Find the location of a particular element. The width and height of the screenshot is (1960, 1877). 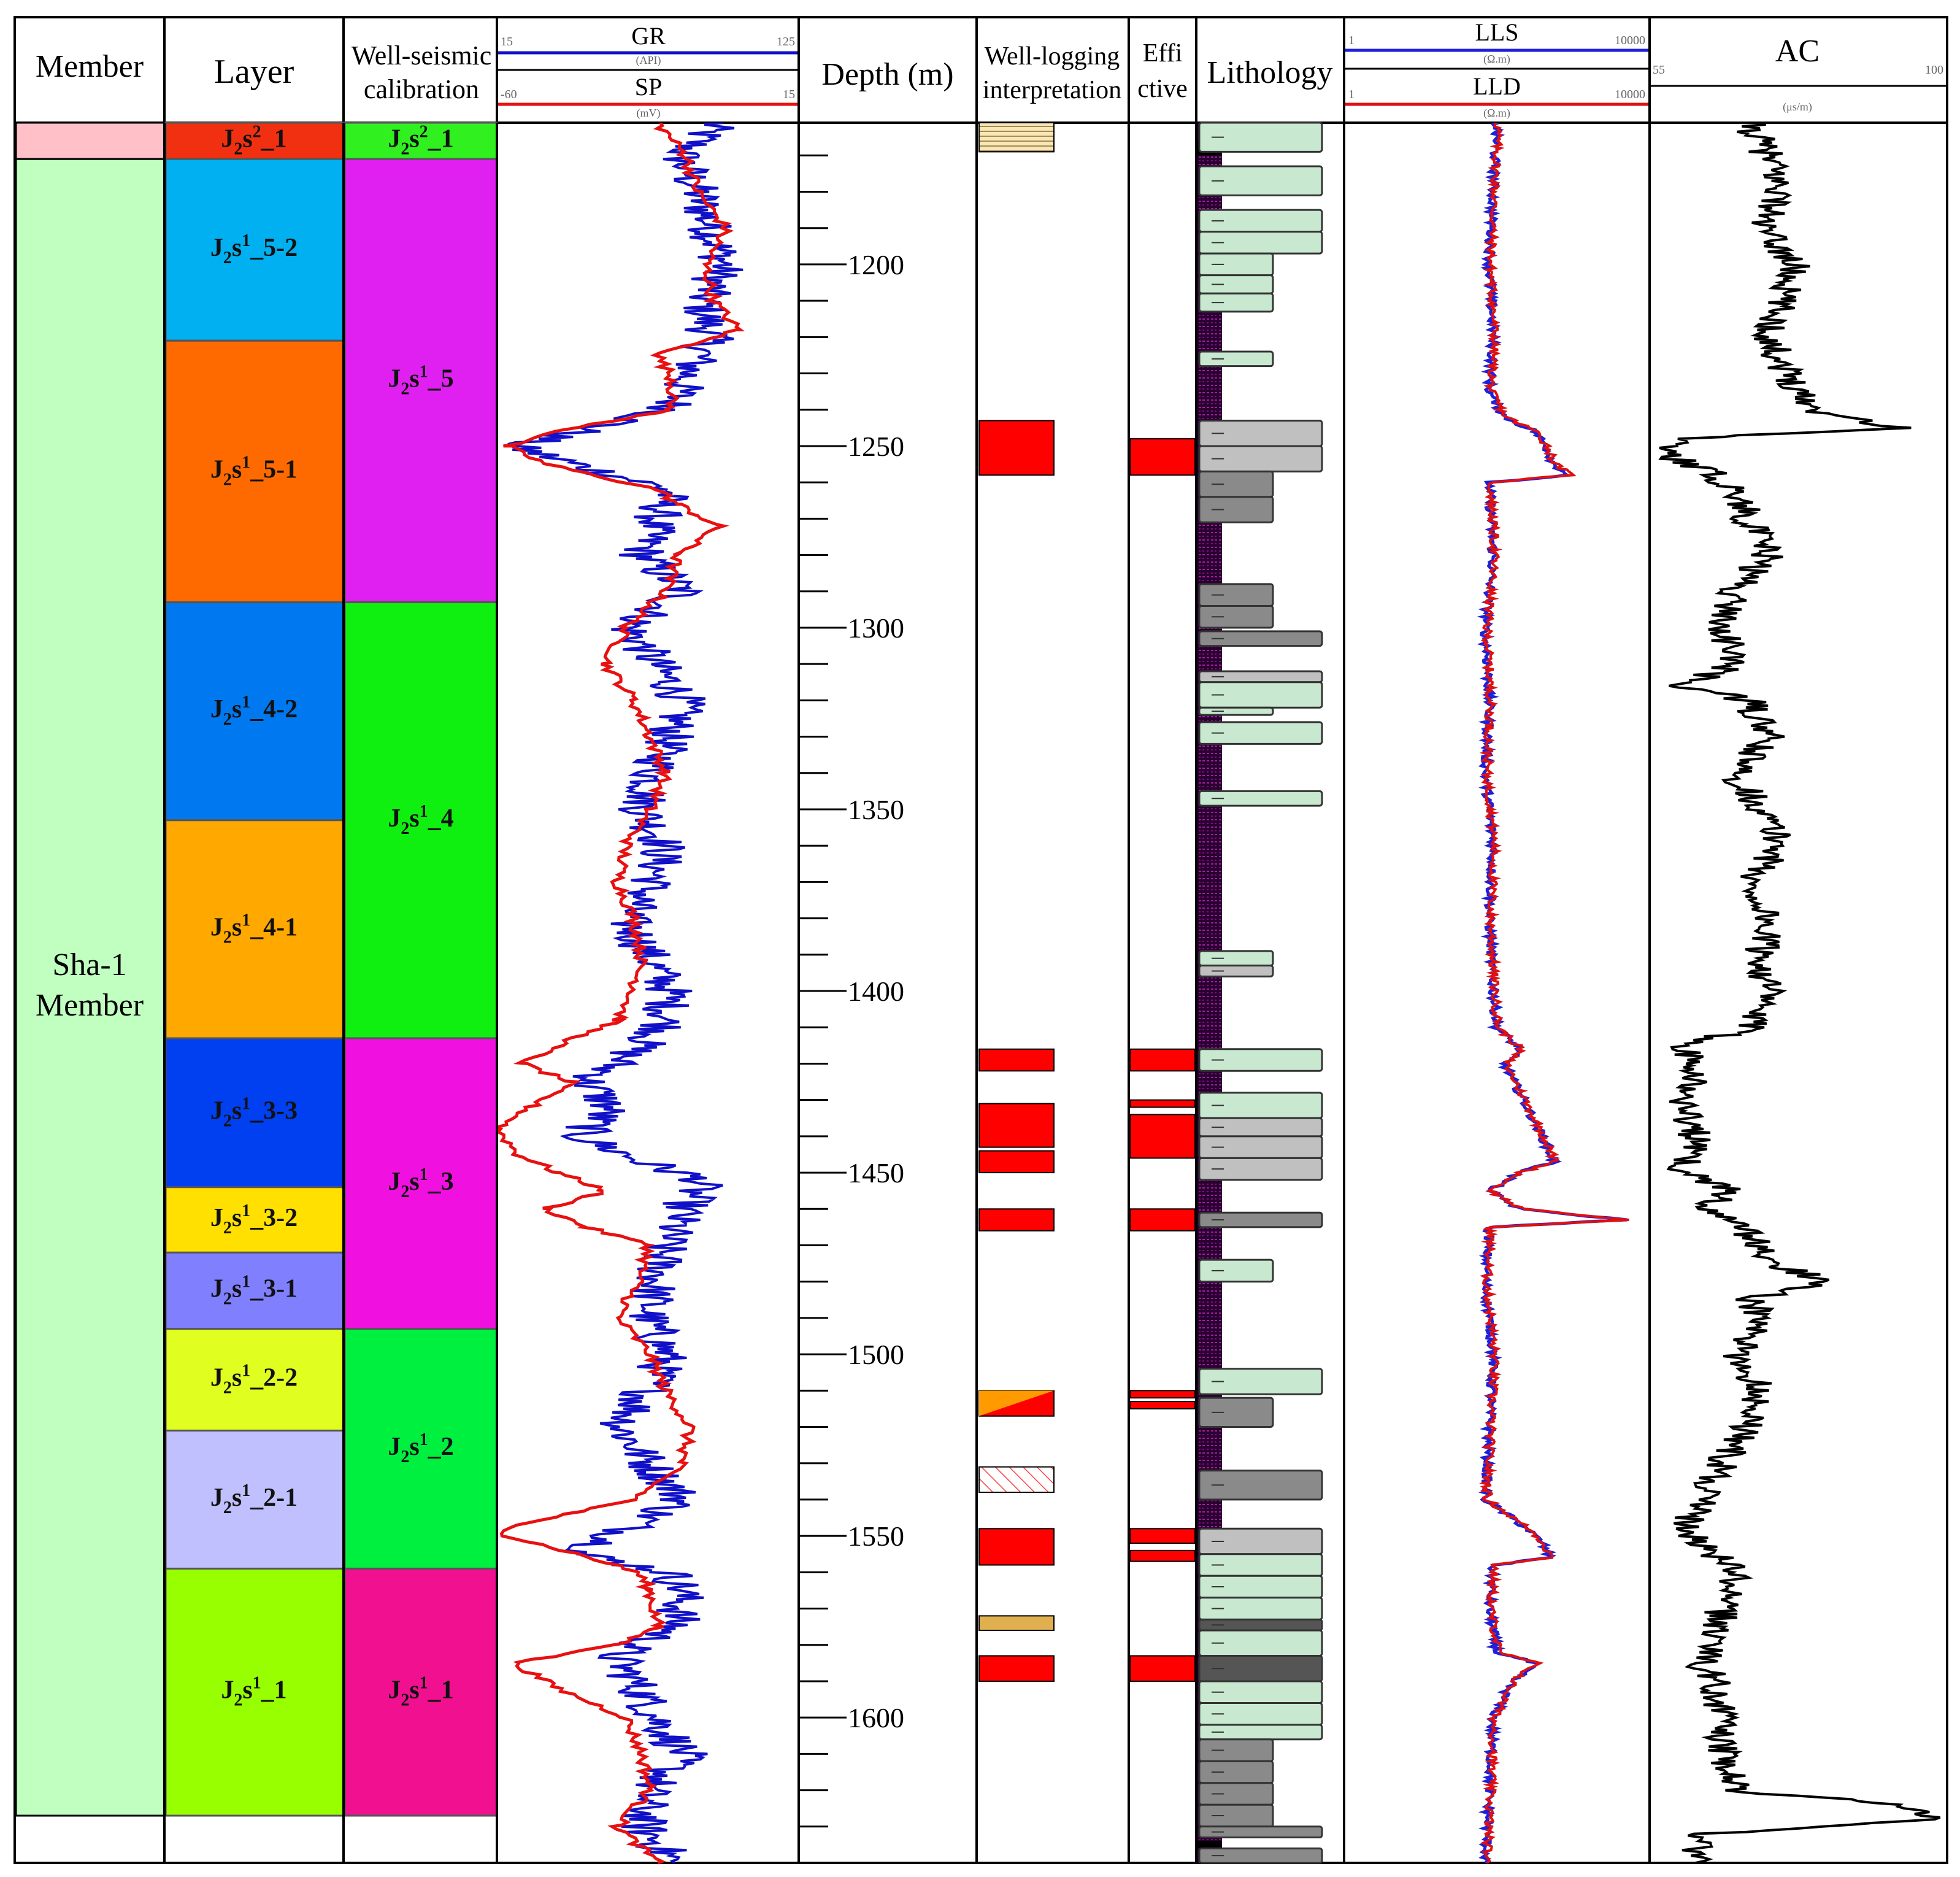

lld-unit: (Ω.m) is located at coordinates (1496, 113).